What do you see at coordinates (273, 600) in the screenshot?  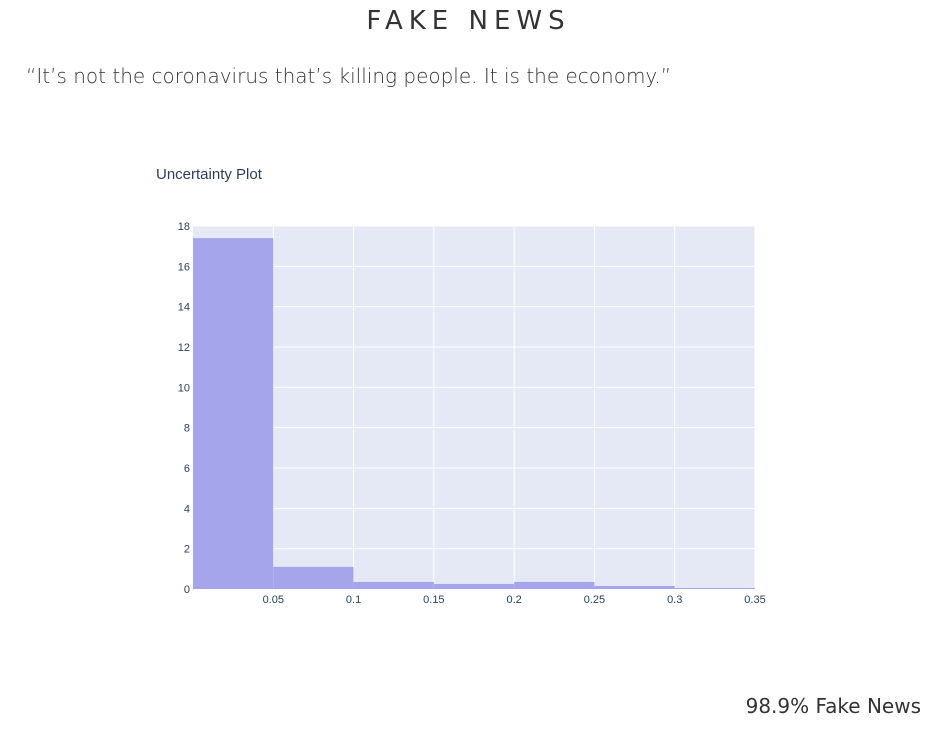 I see `x-tick-label: 0.05` at bounding box center [273, 600].